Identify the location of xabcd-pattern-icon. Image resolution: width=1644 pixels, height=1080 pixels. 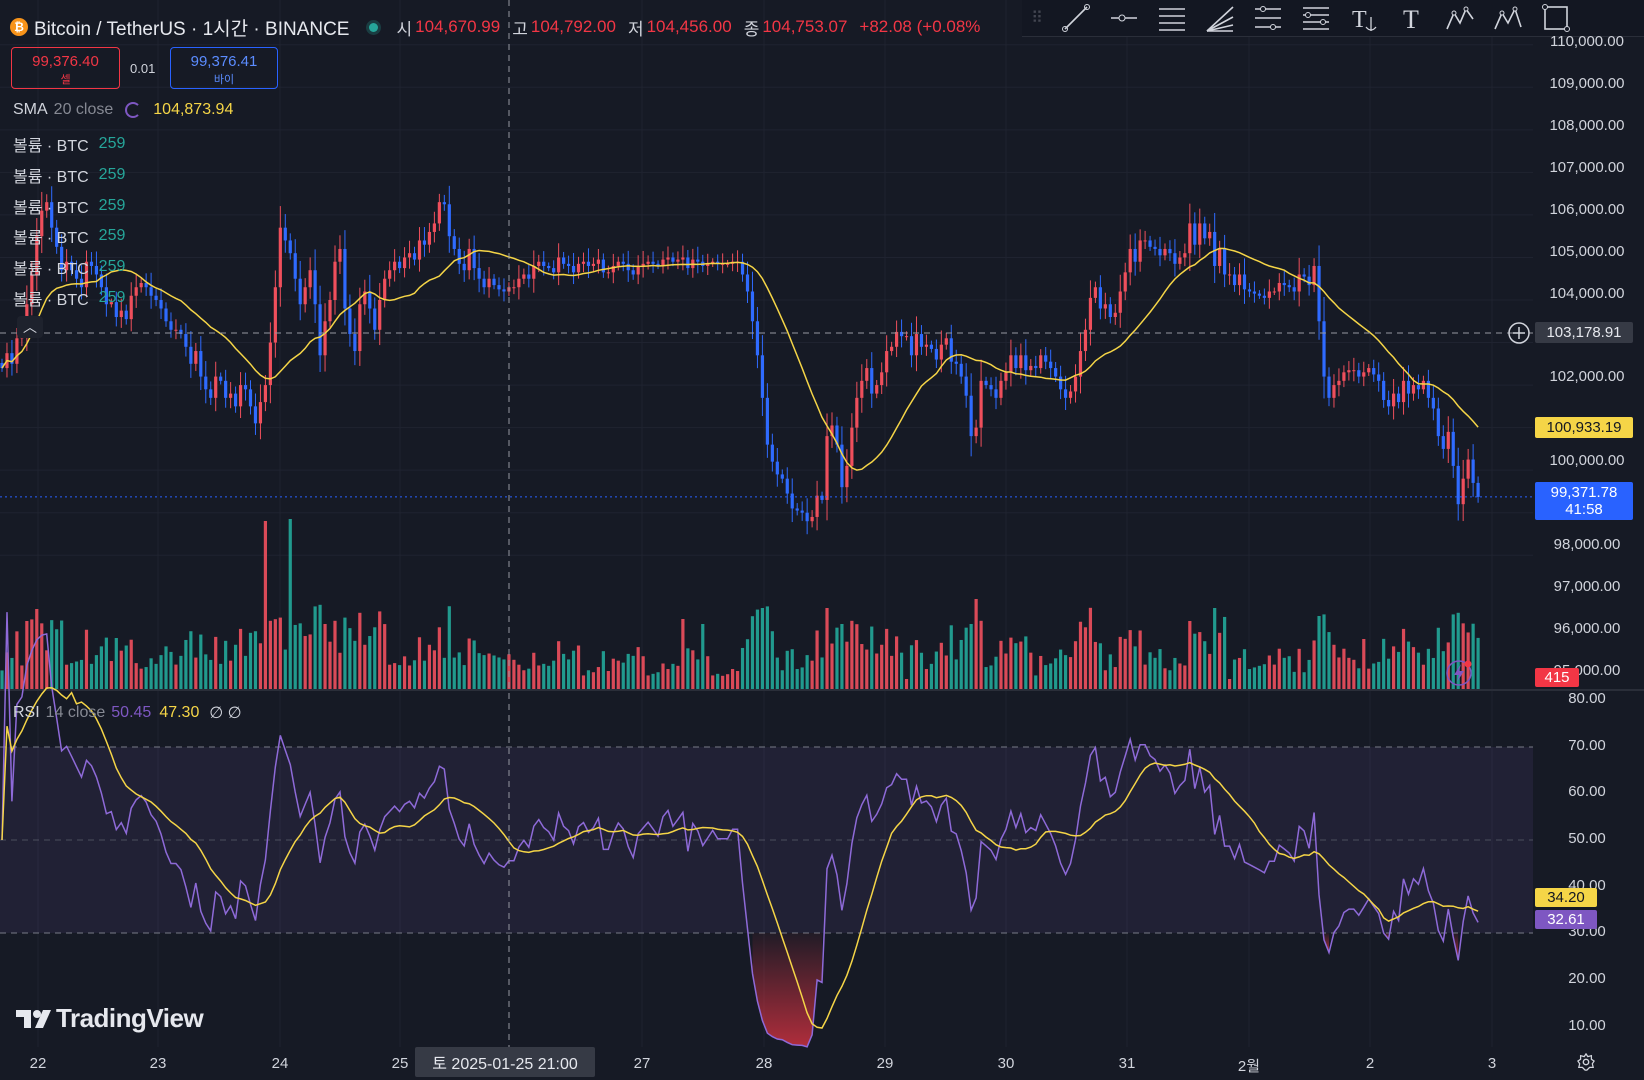
(1460, 18).